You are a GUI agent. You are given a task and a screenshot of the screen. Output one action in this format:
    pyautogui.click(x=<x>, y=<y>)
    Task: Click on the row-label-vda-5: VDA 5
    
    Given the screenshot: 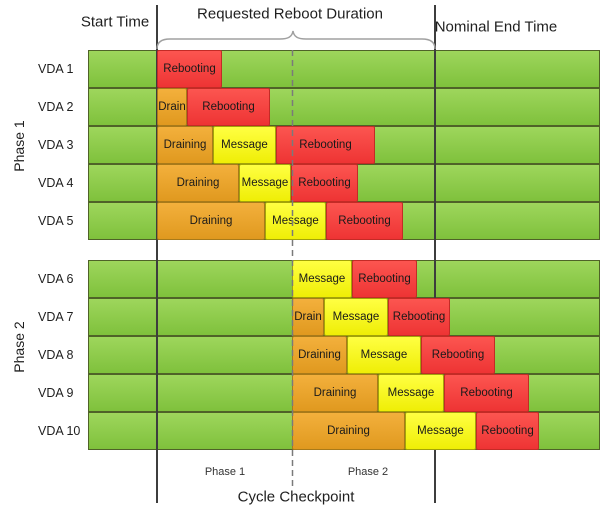 What is the action you would take?
    pyautogui.click(x=56, y=221)
    